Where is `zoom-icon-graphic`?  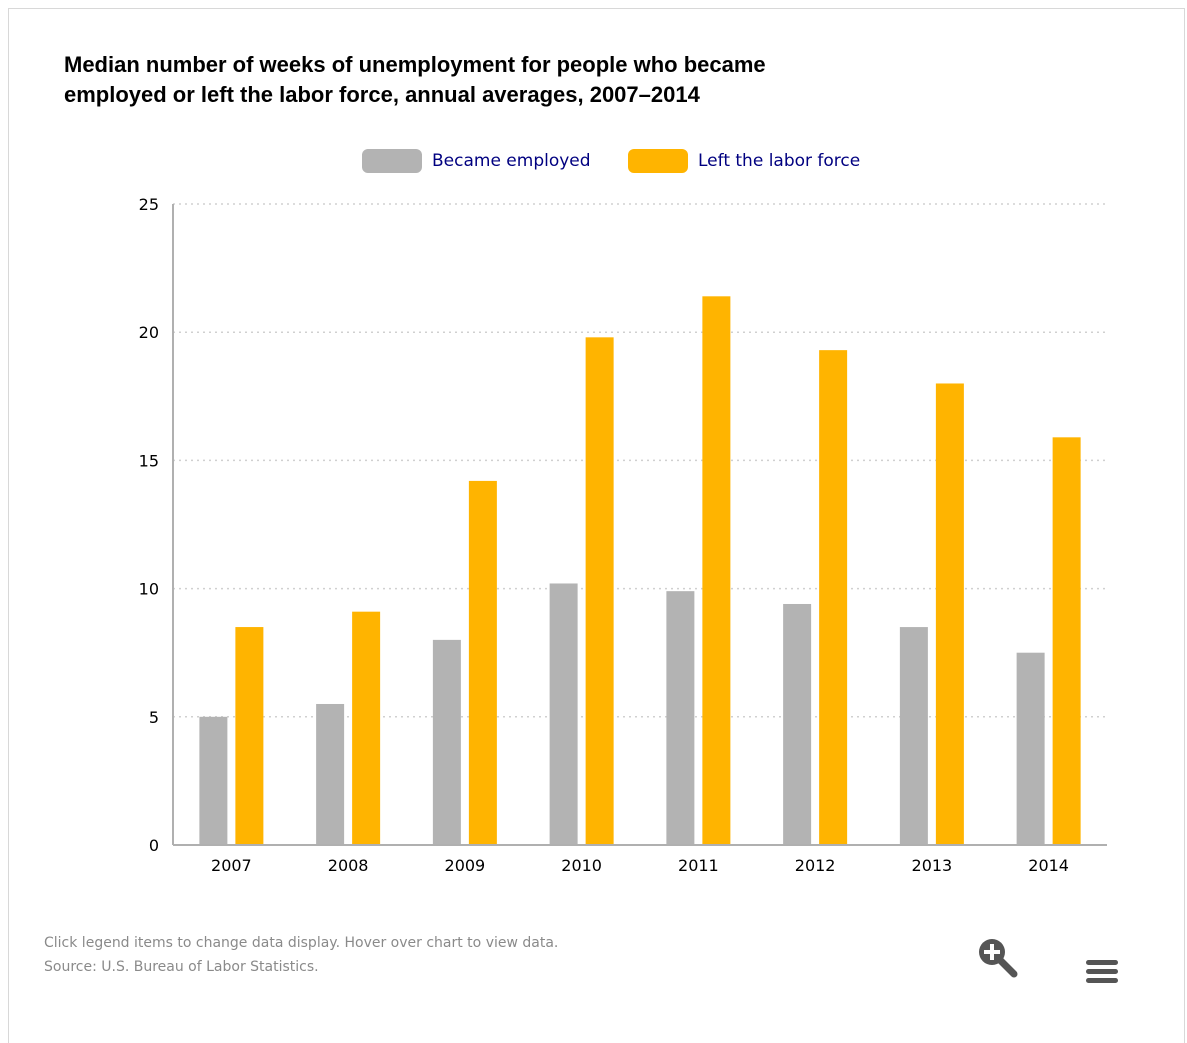
zoom-icon-graphic is located at coordinates (998, 958).